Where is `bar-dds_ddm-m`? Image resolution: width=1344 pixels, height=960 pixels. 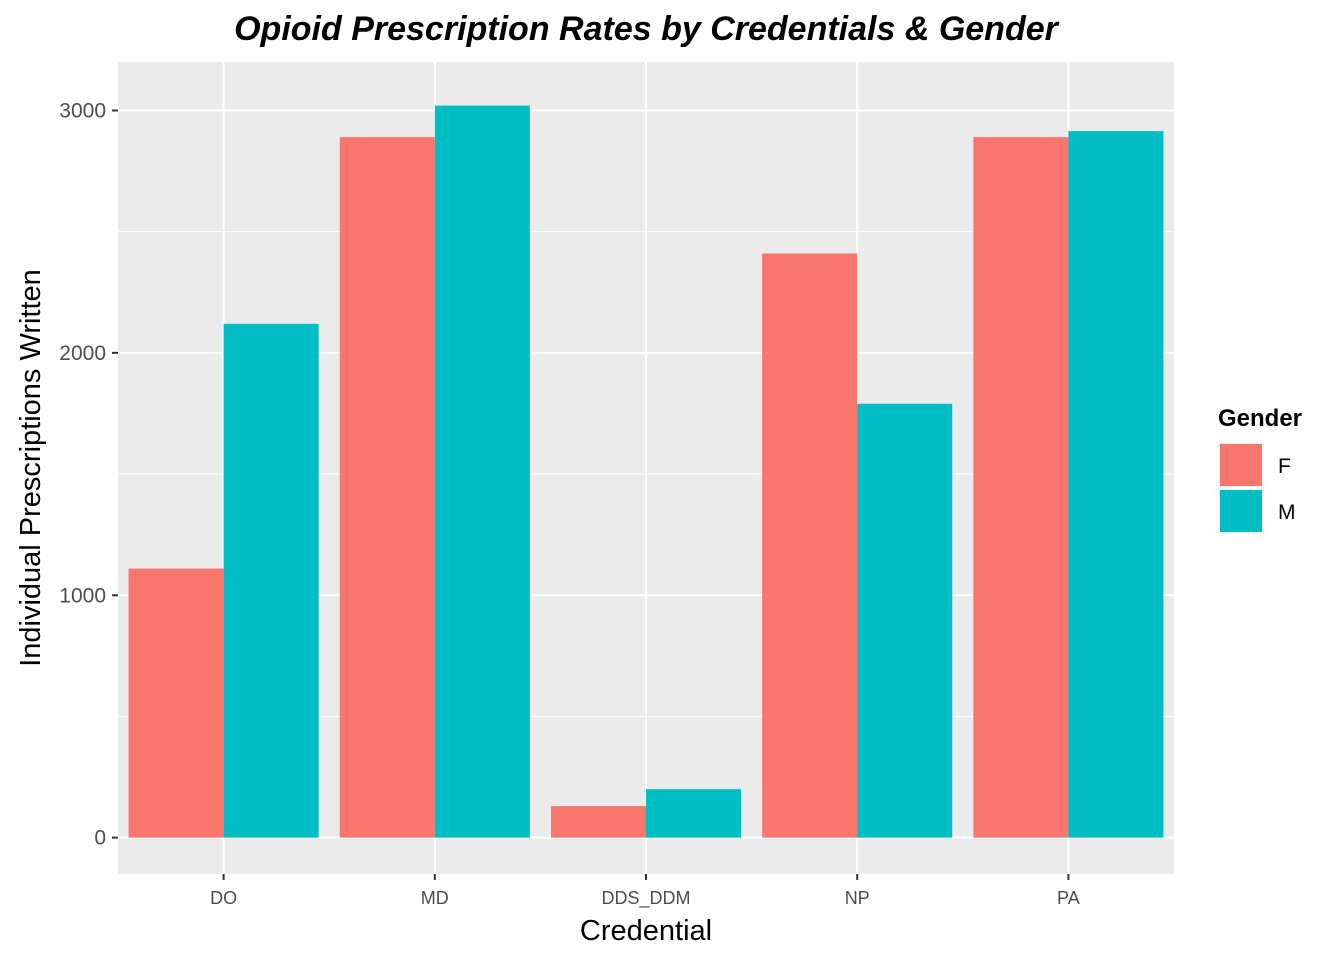
bar-dds_ddm-m is located at coordinates (694, 813).